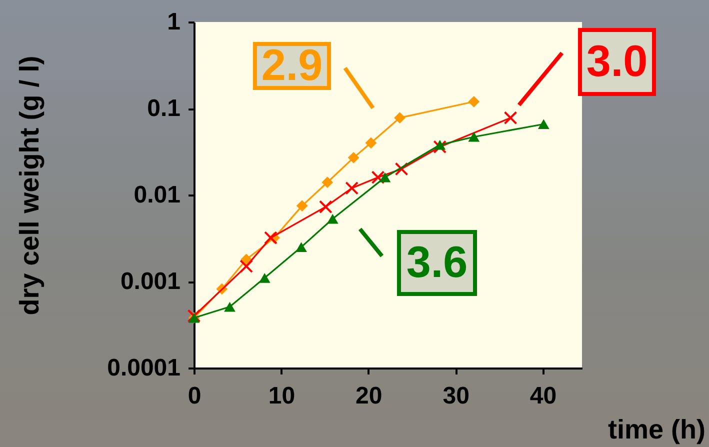  Describe the element at coordinates (543, 396) in the screenshot. I see `x-tick-label: 40` at that location.